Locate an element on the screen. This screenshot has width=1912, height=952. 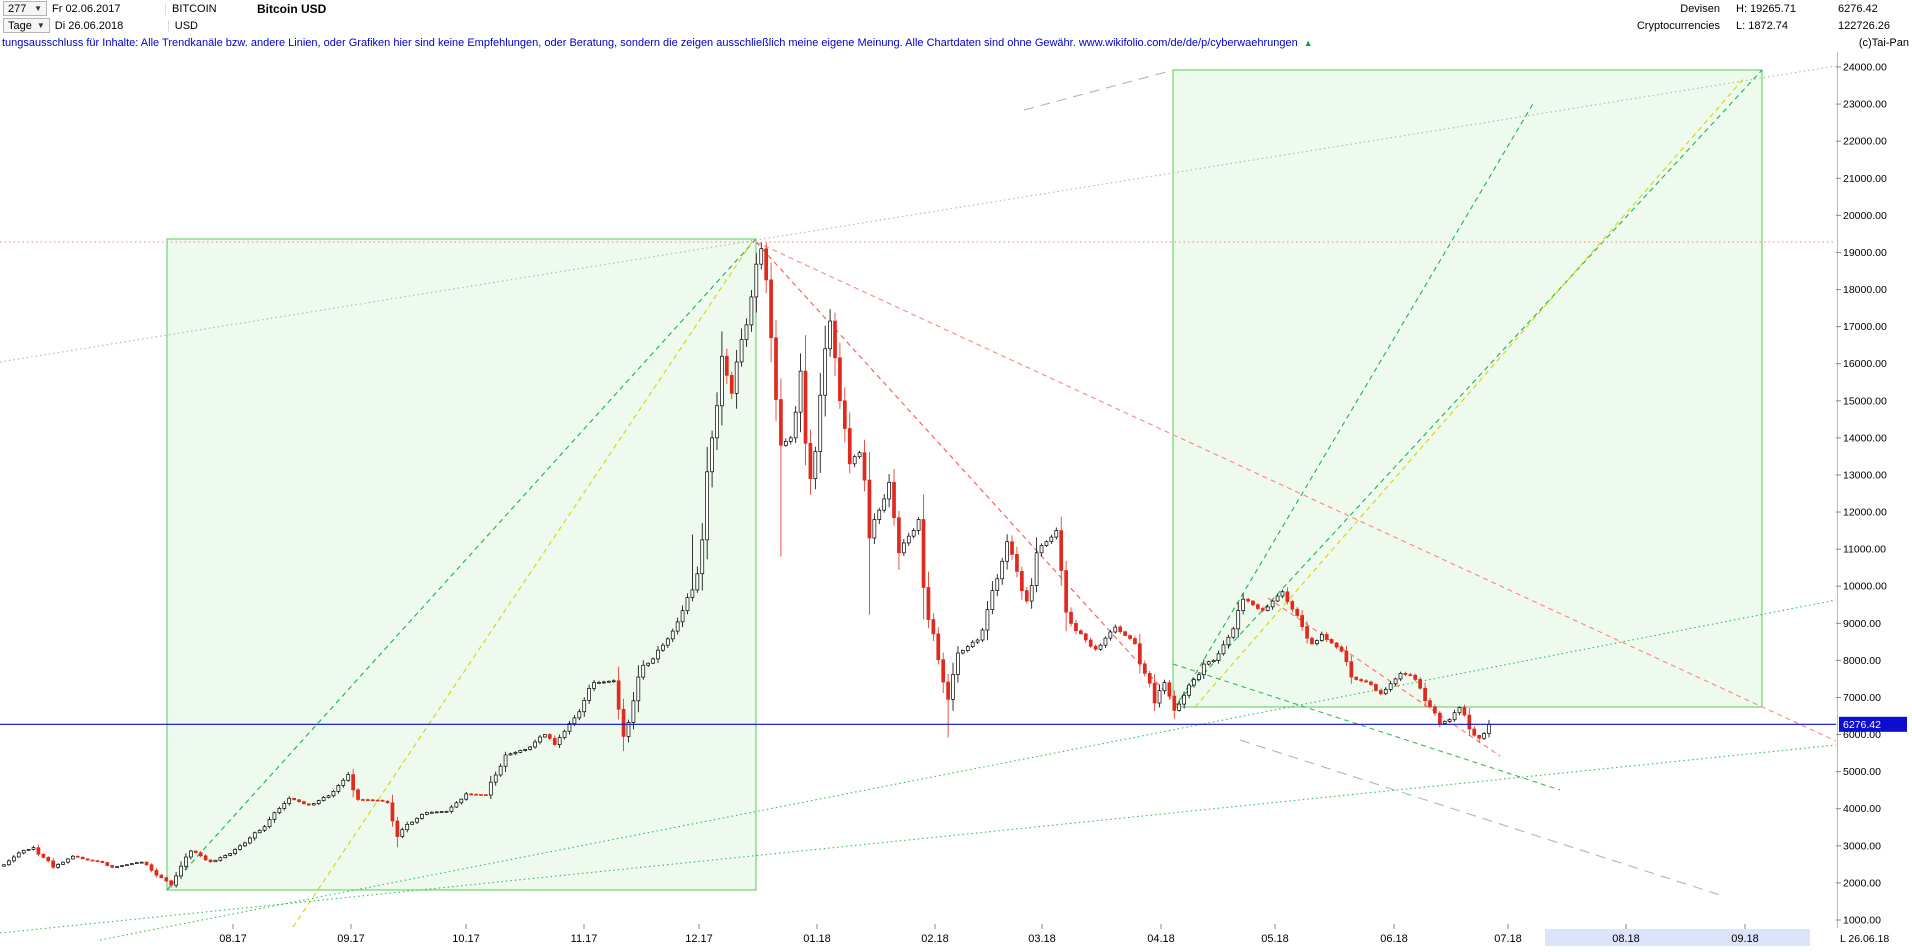
end-date-field: Di 26.06.2018 is located at coordinates (89, 25).